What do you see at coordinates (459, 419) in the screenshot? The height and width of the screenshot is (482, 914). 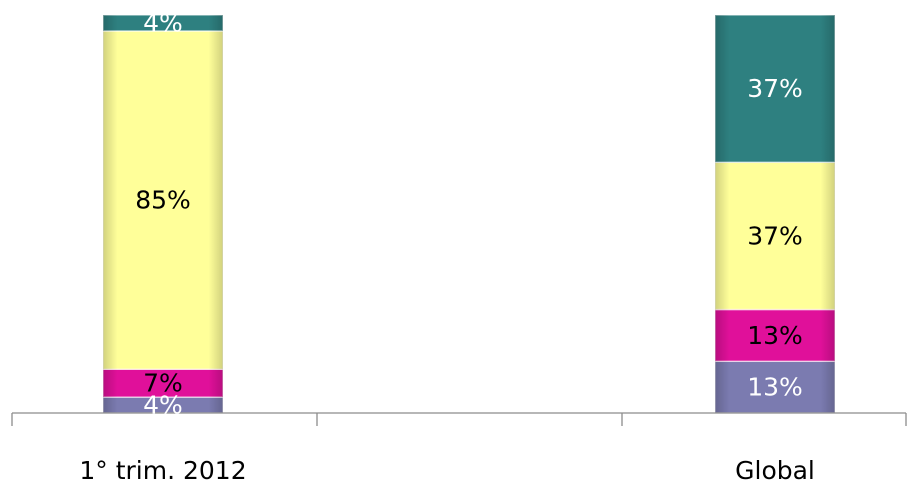 I see `x-axis` at bounding box center [459, 419].